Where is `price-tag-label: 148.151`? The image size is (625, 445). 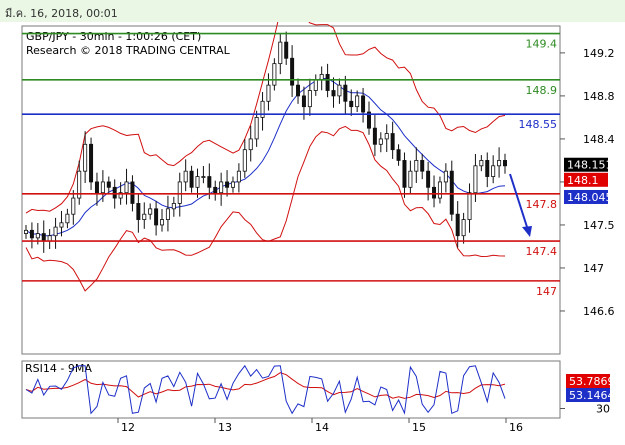 price-tag-label: 148.151 is located at coordinates (590, 165).